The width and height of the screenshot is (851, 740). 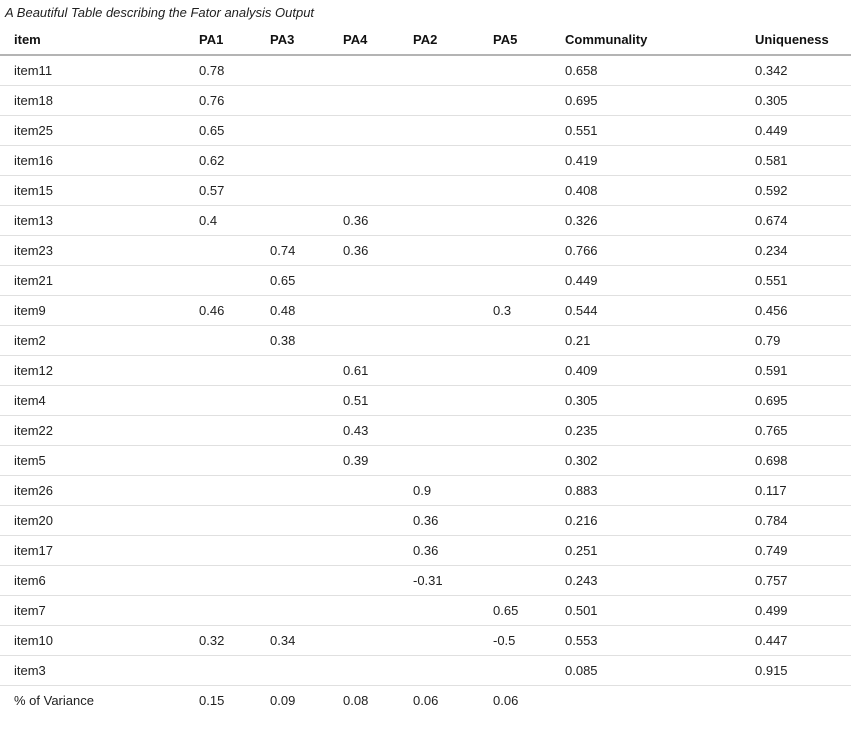 What do you see at coordinates (425, 610) in the screenshot?
I see `table-row: item7 0.65 0.501 0.499` at bounding box center [425, 610].